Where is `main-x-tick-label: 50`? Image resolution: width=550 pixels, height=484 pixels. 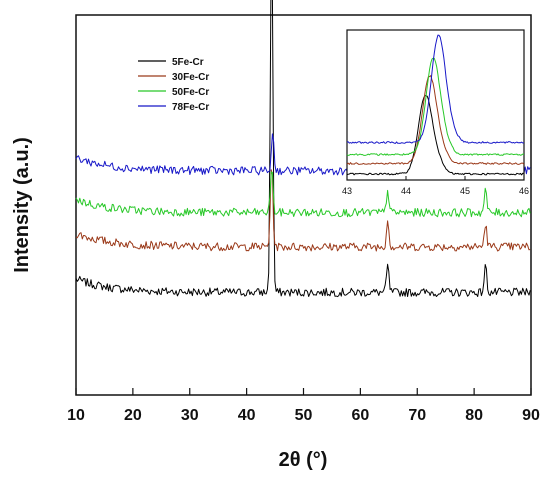 main-x-tick-label: 50 is located at coordinates (304, 415).